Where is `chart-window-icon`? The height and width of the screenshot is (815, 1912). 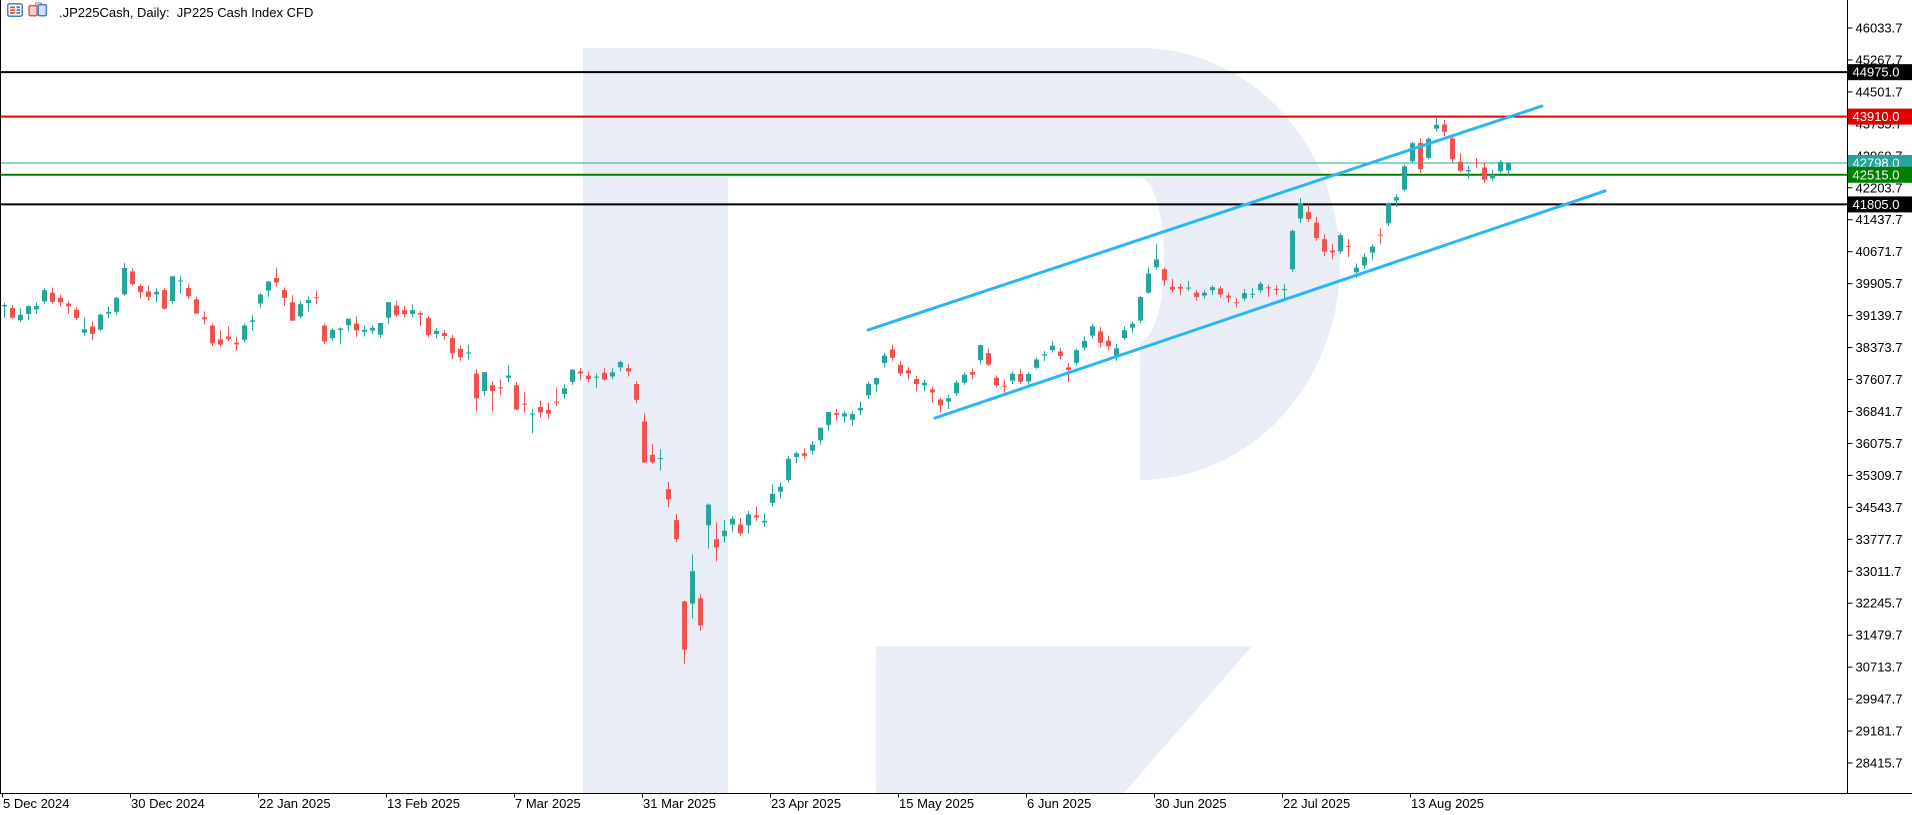
chart-window-icon is located at coordinates (38, 12).